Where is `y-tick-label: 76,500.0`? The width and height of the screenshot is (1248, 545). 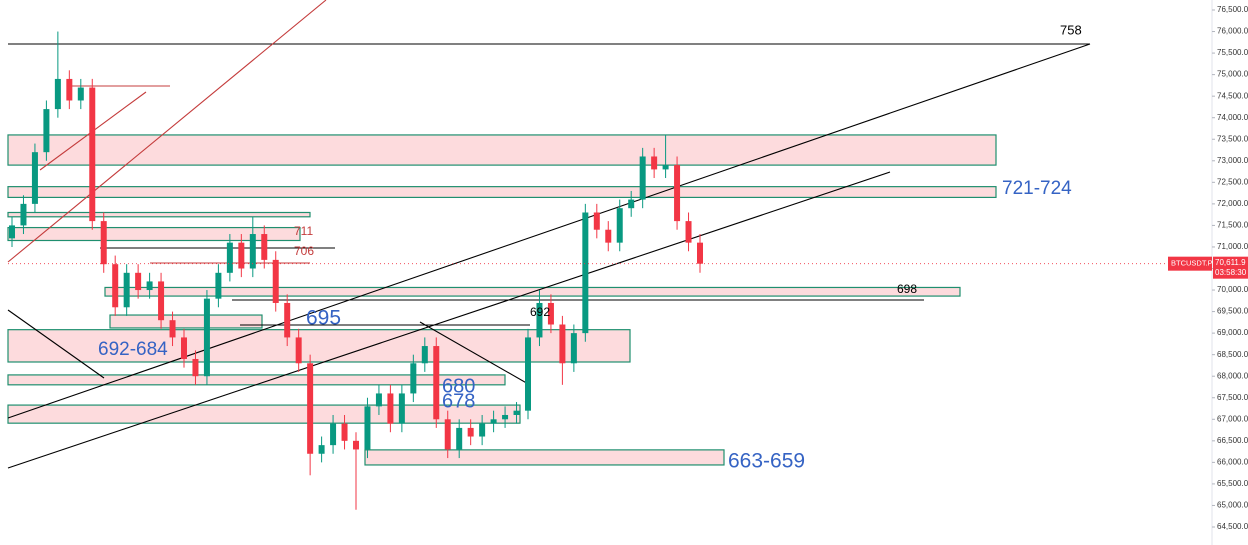 y-tick-label: 76,500.0 is located at coordinates (1232, 9).